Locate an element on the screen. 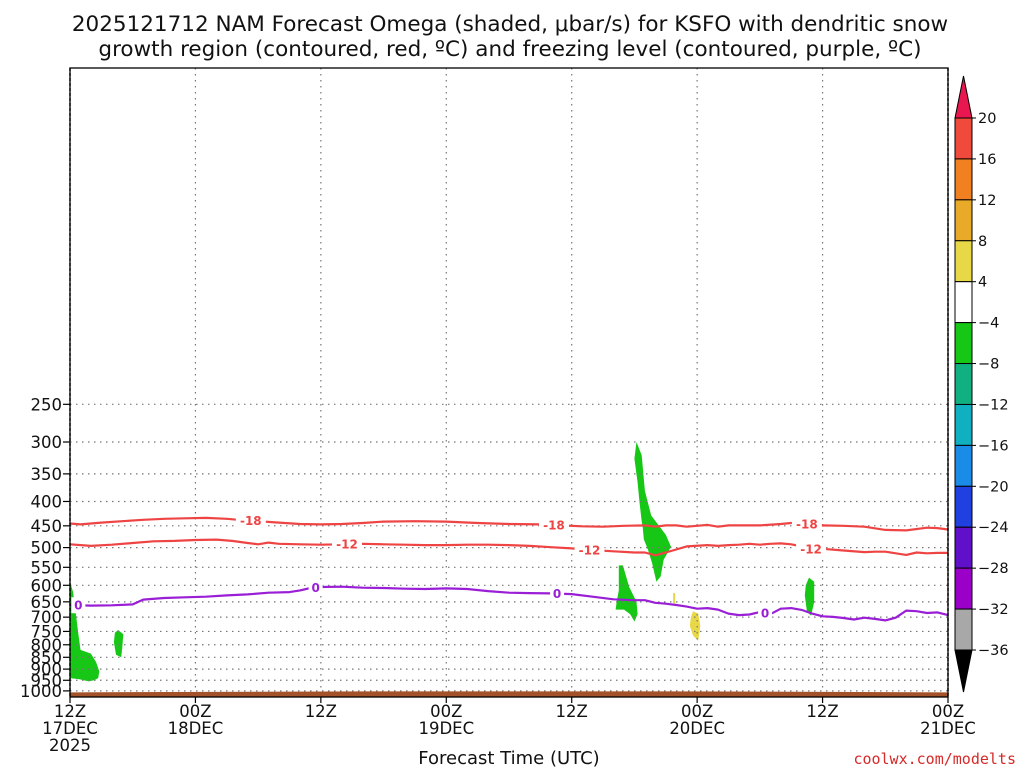  source-credit: coolwx.com/modelts is located at coordinates (934, 759).